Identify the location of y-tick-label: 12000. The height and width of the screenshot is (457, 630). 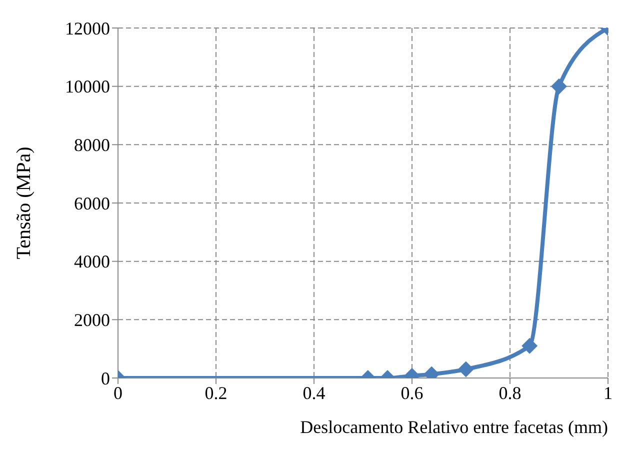
(87, 28).